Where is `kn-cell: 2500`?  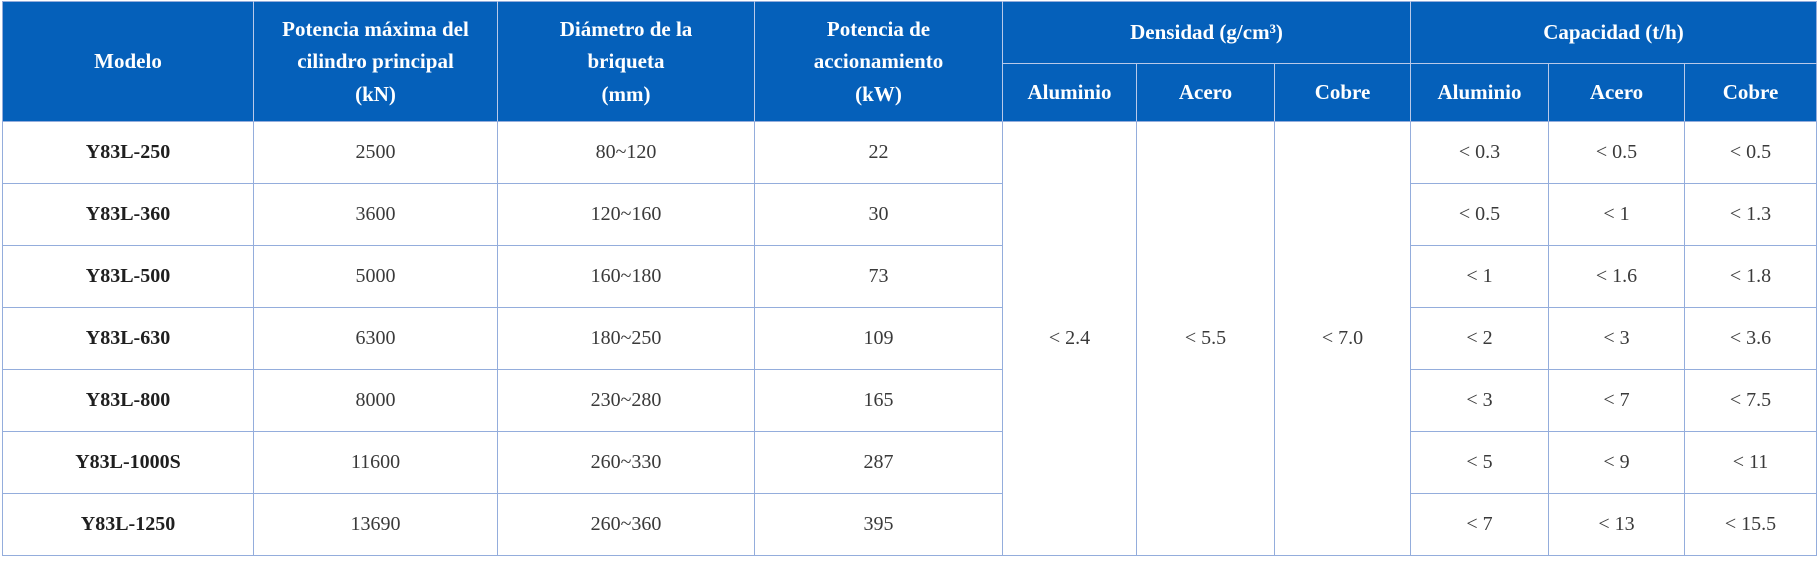
kn-cell: 2500 is located at coordinates (375, 152).